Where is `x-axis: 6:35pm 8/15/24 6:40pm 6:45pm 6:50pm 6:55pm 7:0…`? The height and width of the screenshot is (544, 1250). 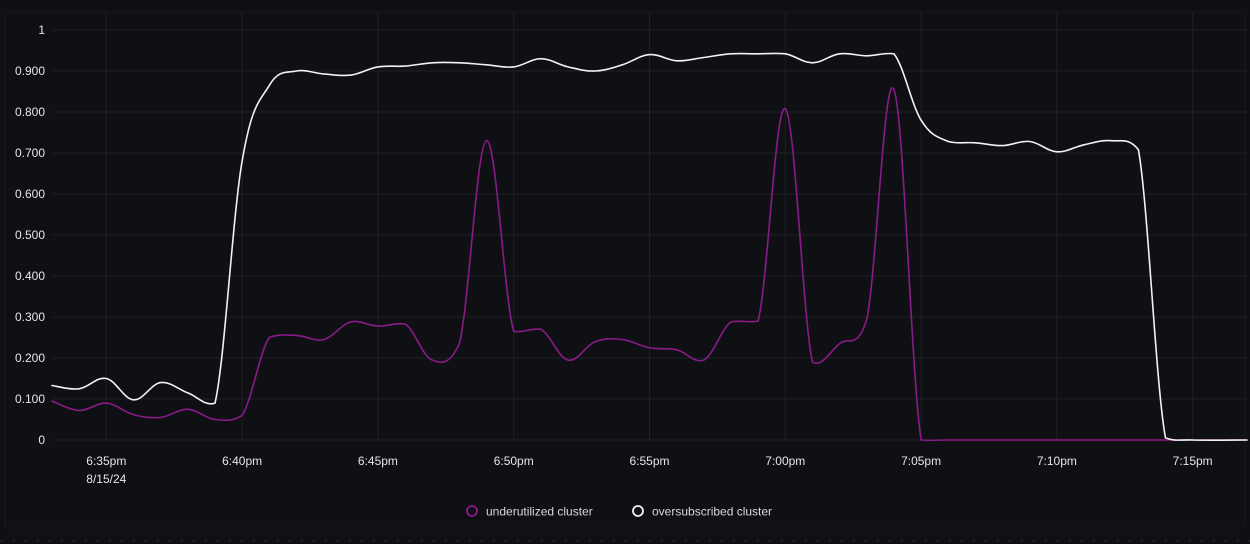 x-axis: 6:35pm 8/15/24 6:40pm 6:45pm 6:50pm 6:55pm 7:0… is located at coordinates (649, 470).